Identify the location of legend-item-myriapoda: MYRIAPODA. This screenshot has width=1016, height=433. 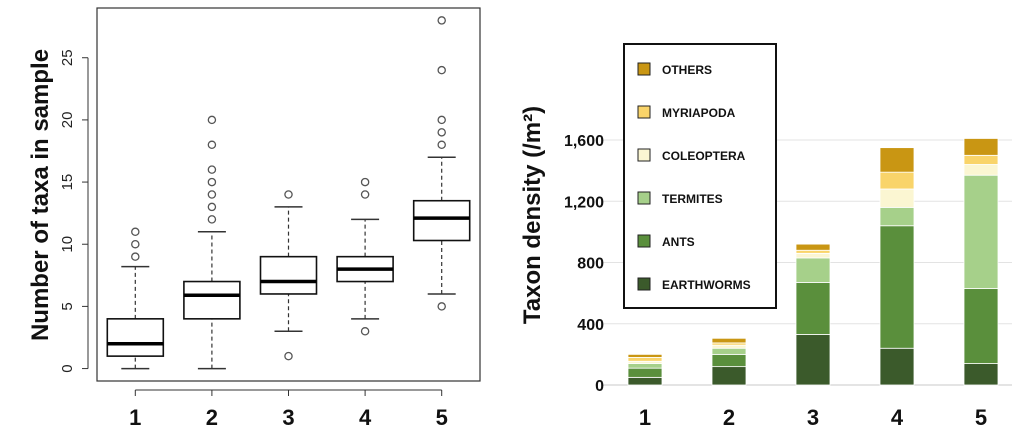
(686, 112).